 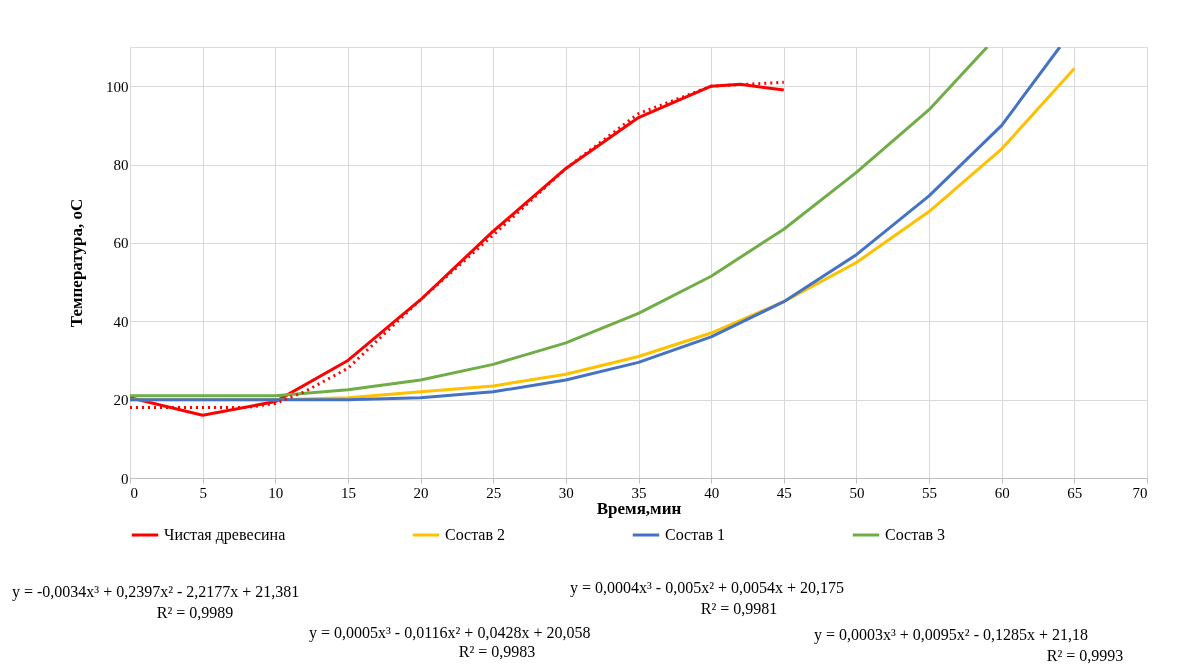 What do you see at coordinates (121, 243) in the screenshot?
I see `y-tick-label: 60` at bounding box center [121, 243].